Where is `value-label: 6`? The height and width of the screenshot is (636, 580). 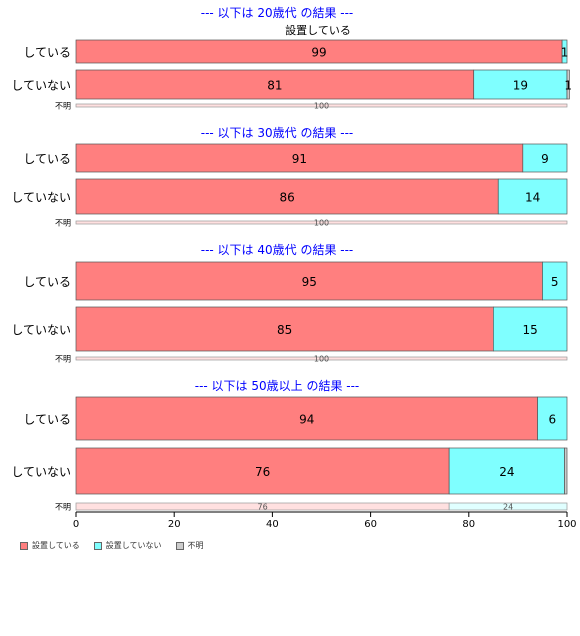 value-label: 6 is located at coordinates (552, 420).